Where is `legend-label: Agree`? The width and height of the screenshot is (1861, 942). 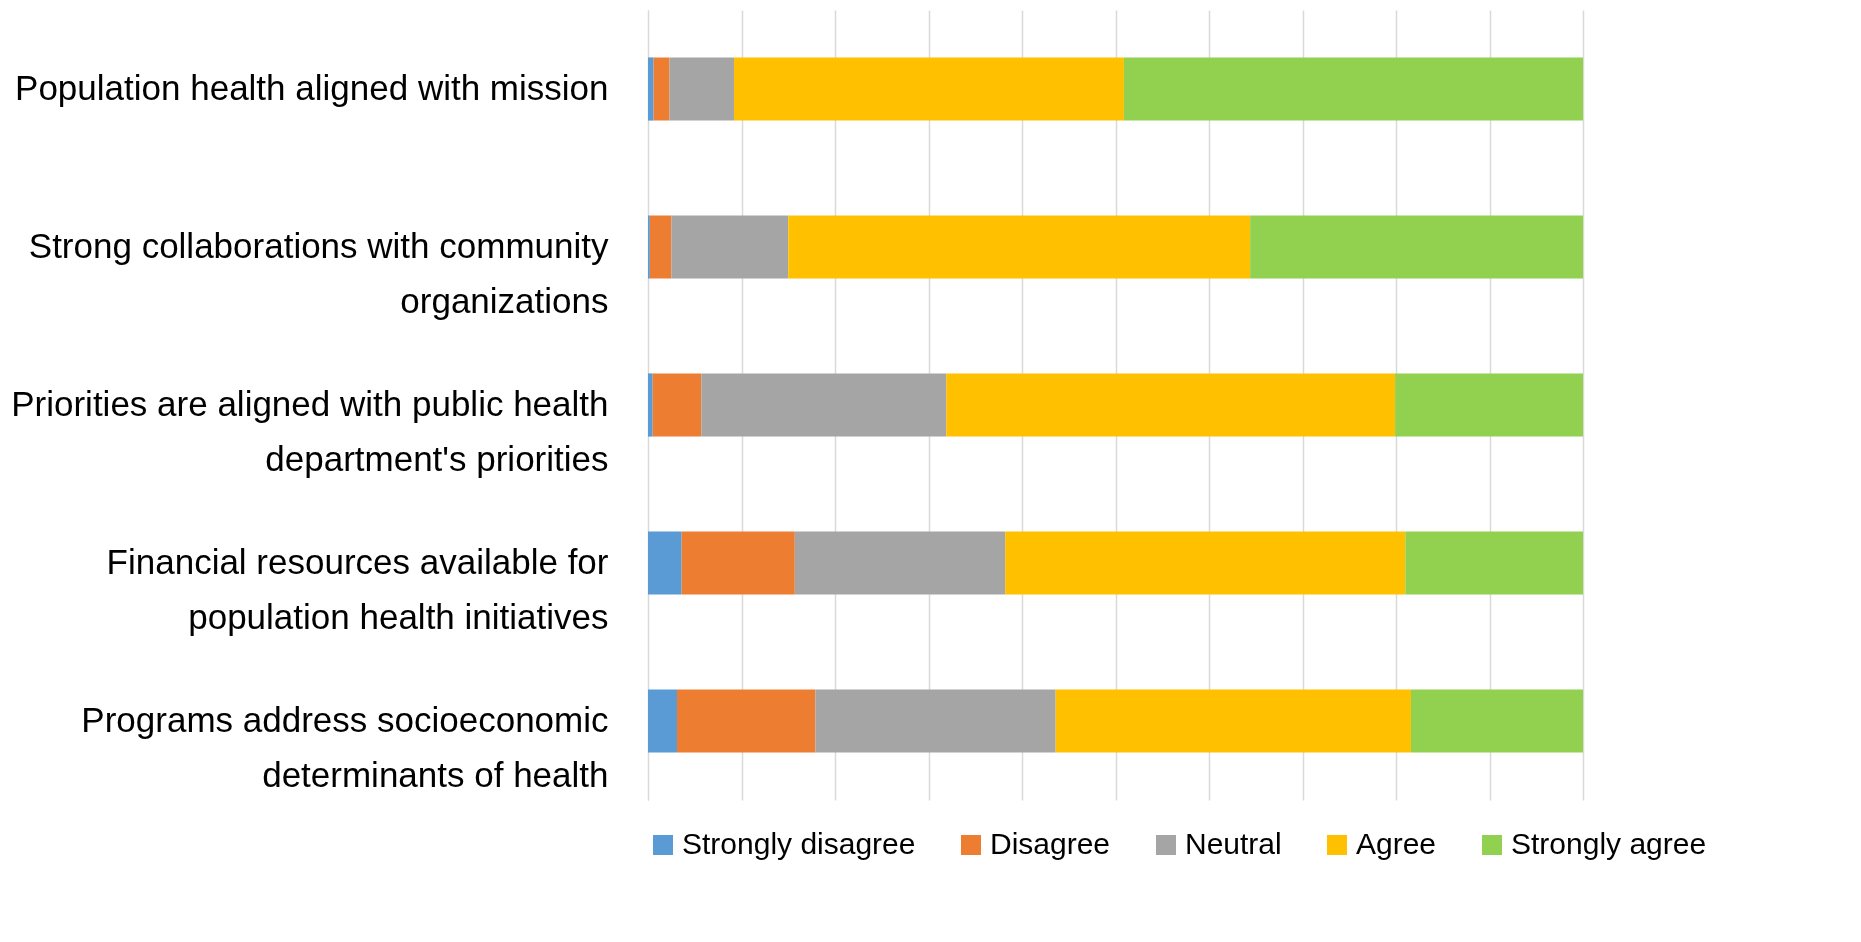 legend-label: Agree is located at coordinates (1396, 843).